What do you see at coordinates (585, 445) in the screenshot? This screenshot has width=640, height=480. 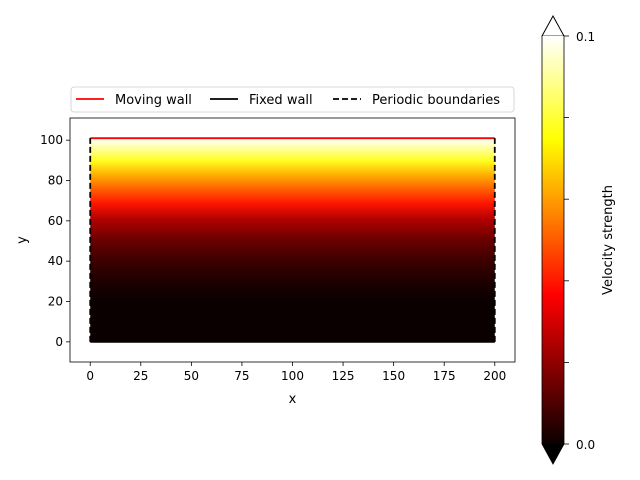 I see `colorbar-tick-label-min: 0.0` at bounding box center [585, 445].